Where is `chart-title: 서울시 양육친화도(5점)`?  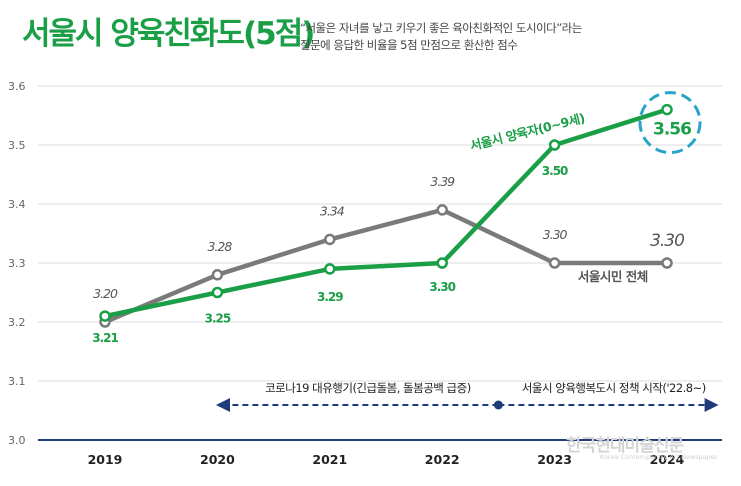 chart-title: 서울시 양육친화도(5점) is located at coordinates (168, 34).